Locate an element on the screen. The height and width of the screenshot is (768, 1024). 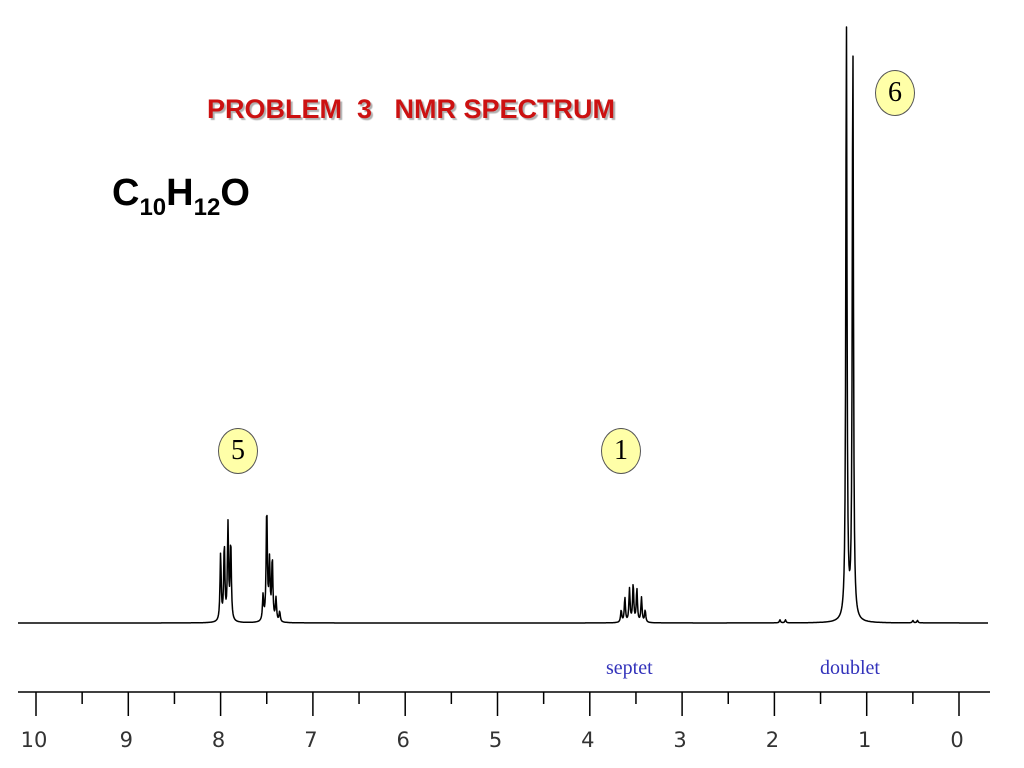
x-axis-tick-labels: 10 9 8 7 6 5 4 3 2 1 0 is located at coordinates (492, 740).